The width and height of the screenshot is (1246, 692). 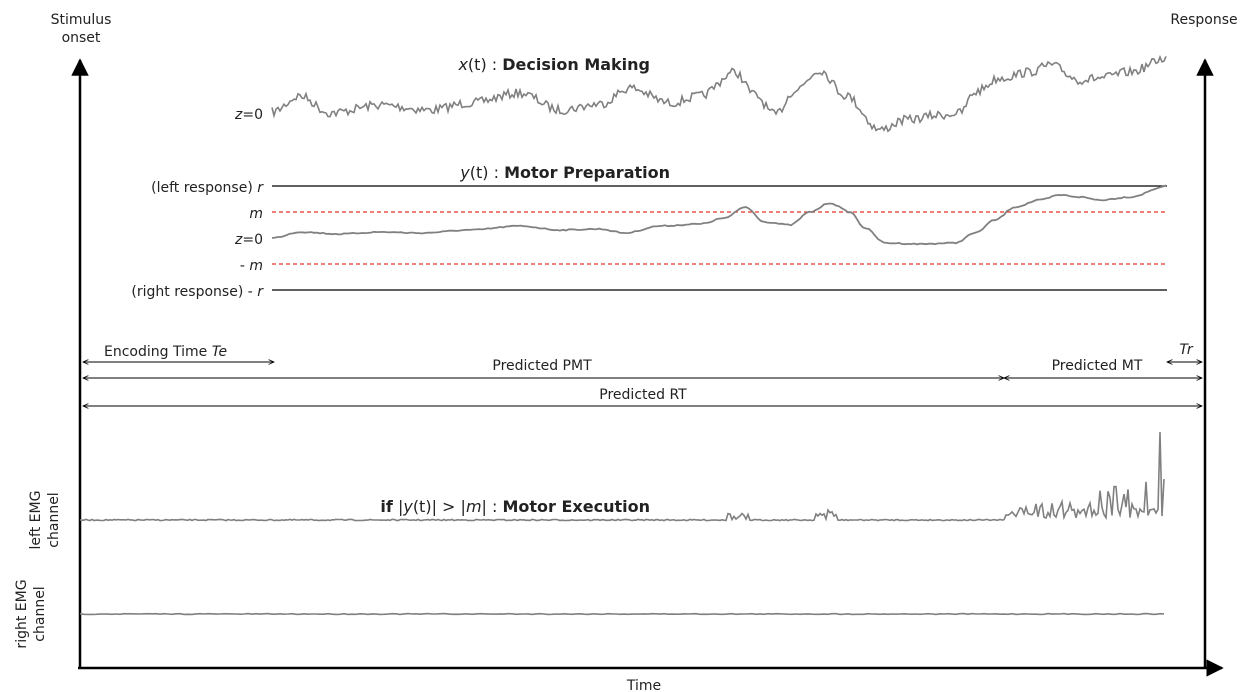 What do you see at coordinates (248, 240) in the screenshot?
I see `prep-baseline-label: z=0` at bounding box center [248, 240].